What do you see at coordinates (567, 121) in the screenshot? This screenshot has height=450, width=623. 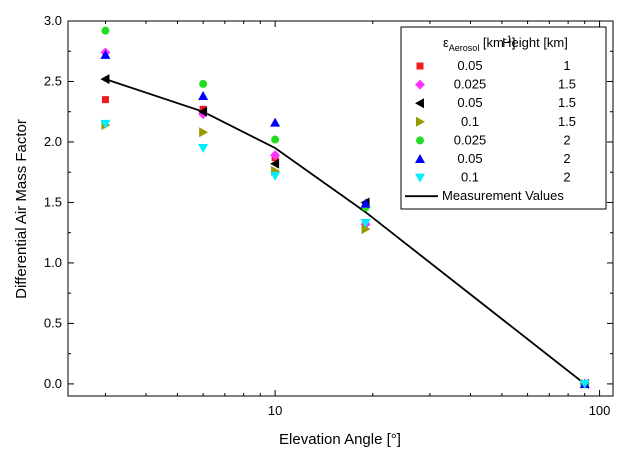 I see `legend-height-3: 1.5` at bounding box center [567, 121].